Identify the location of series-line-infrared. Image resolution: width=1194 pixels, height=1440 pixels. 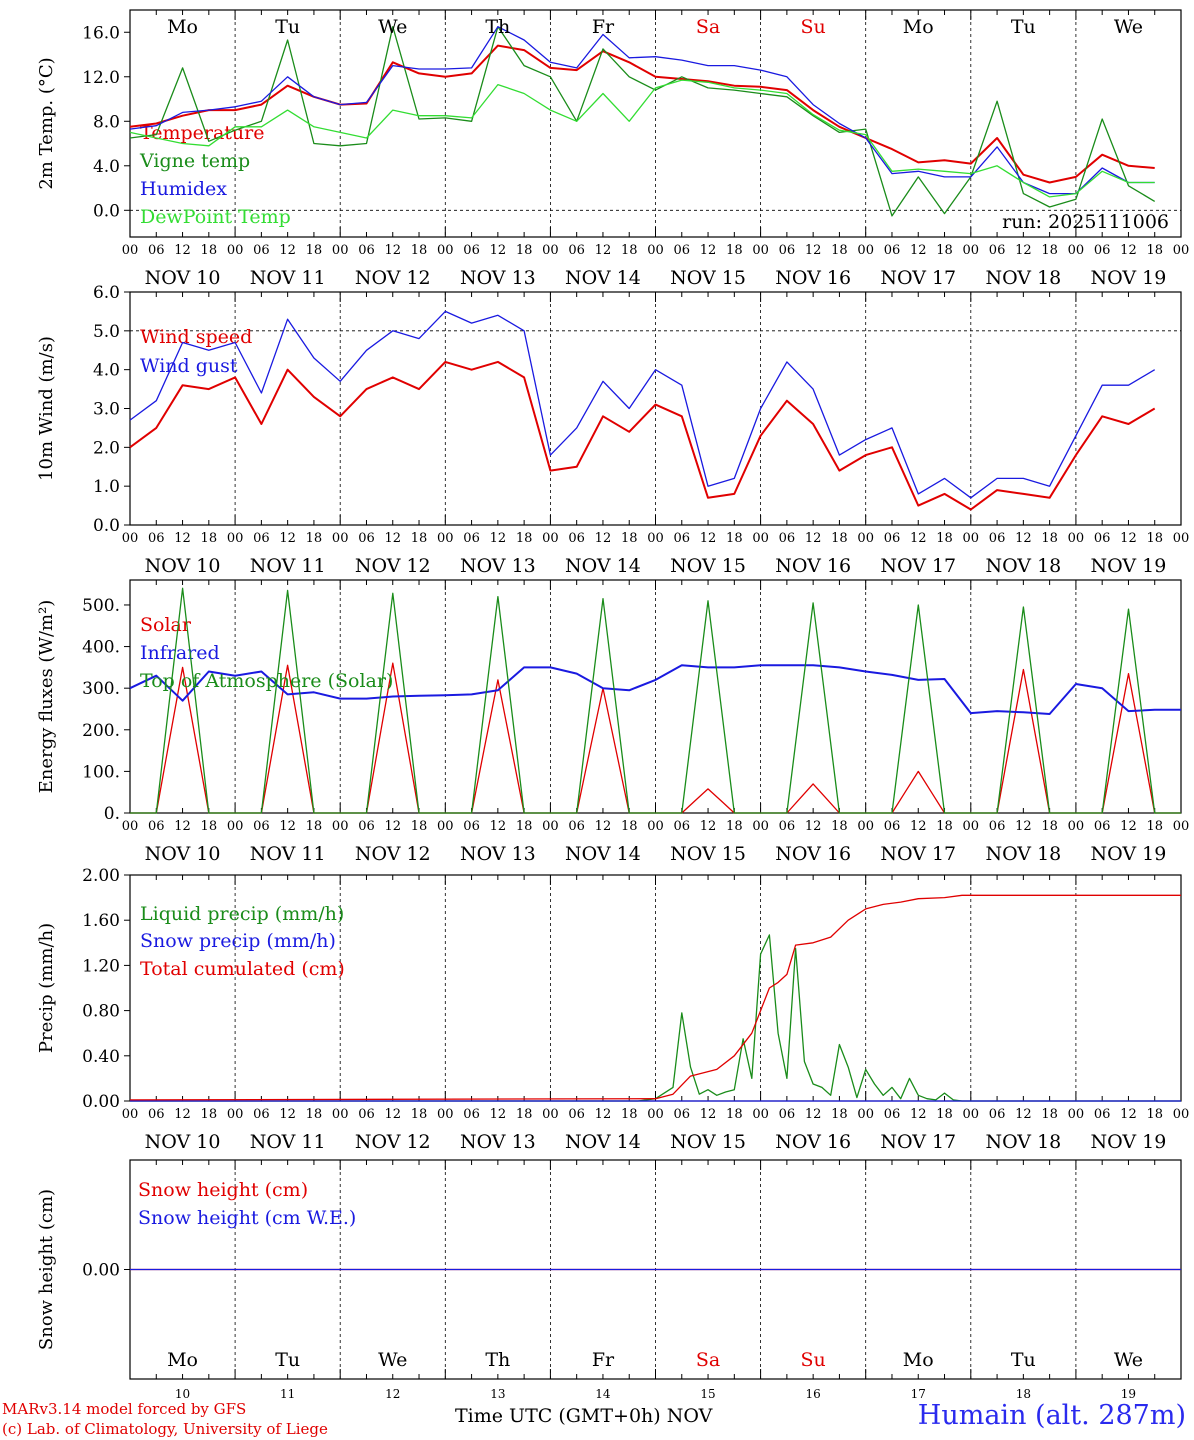
(655, 689).